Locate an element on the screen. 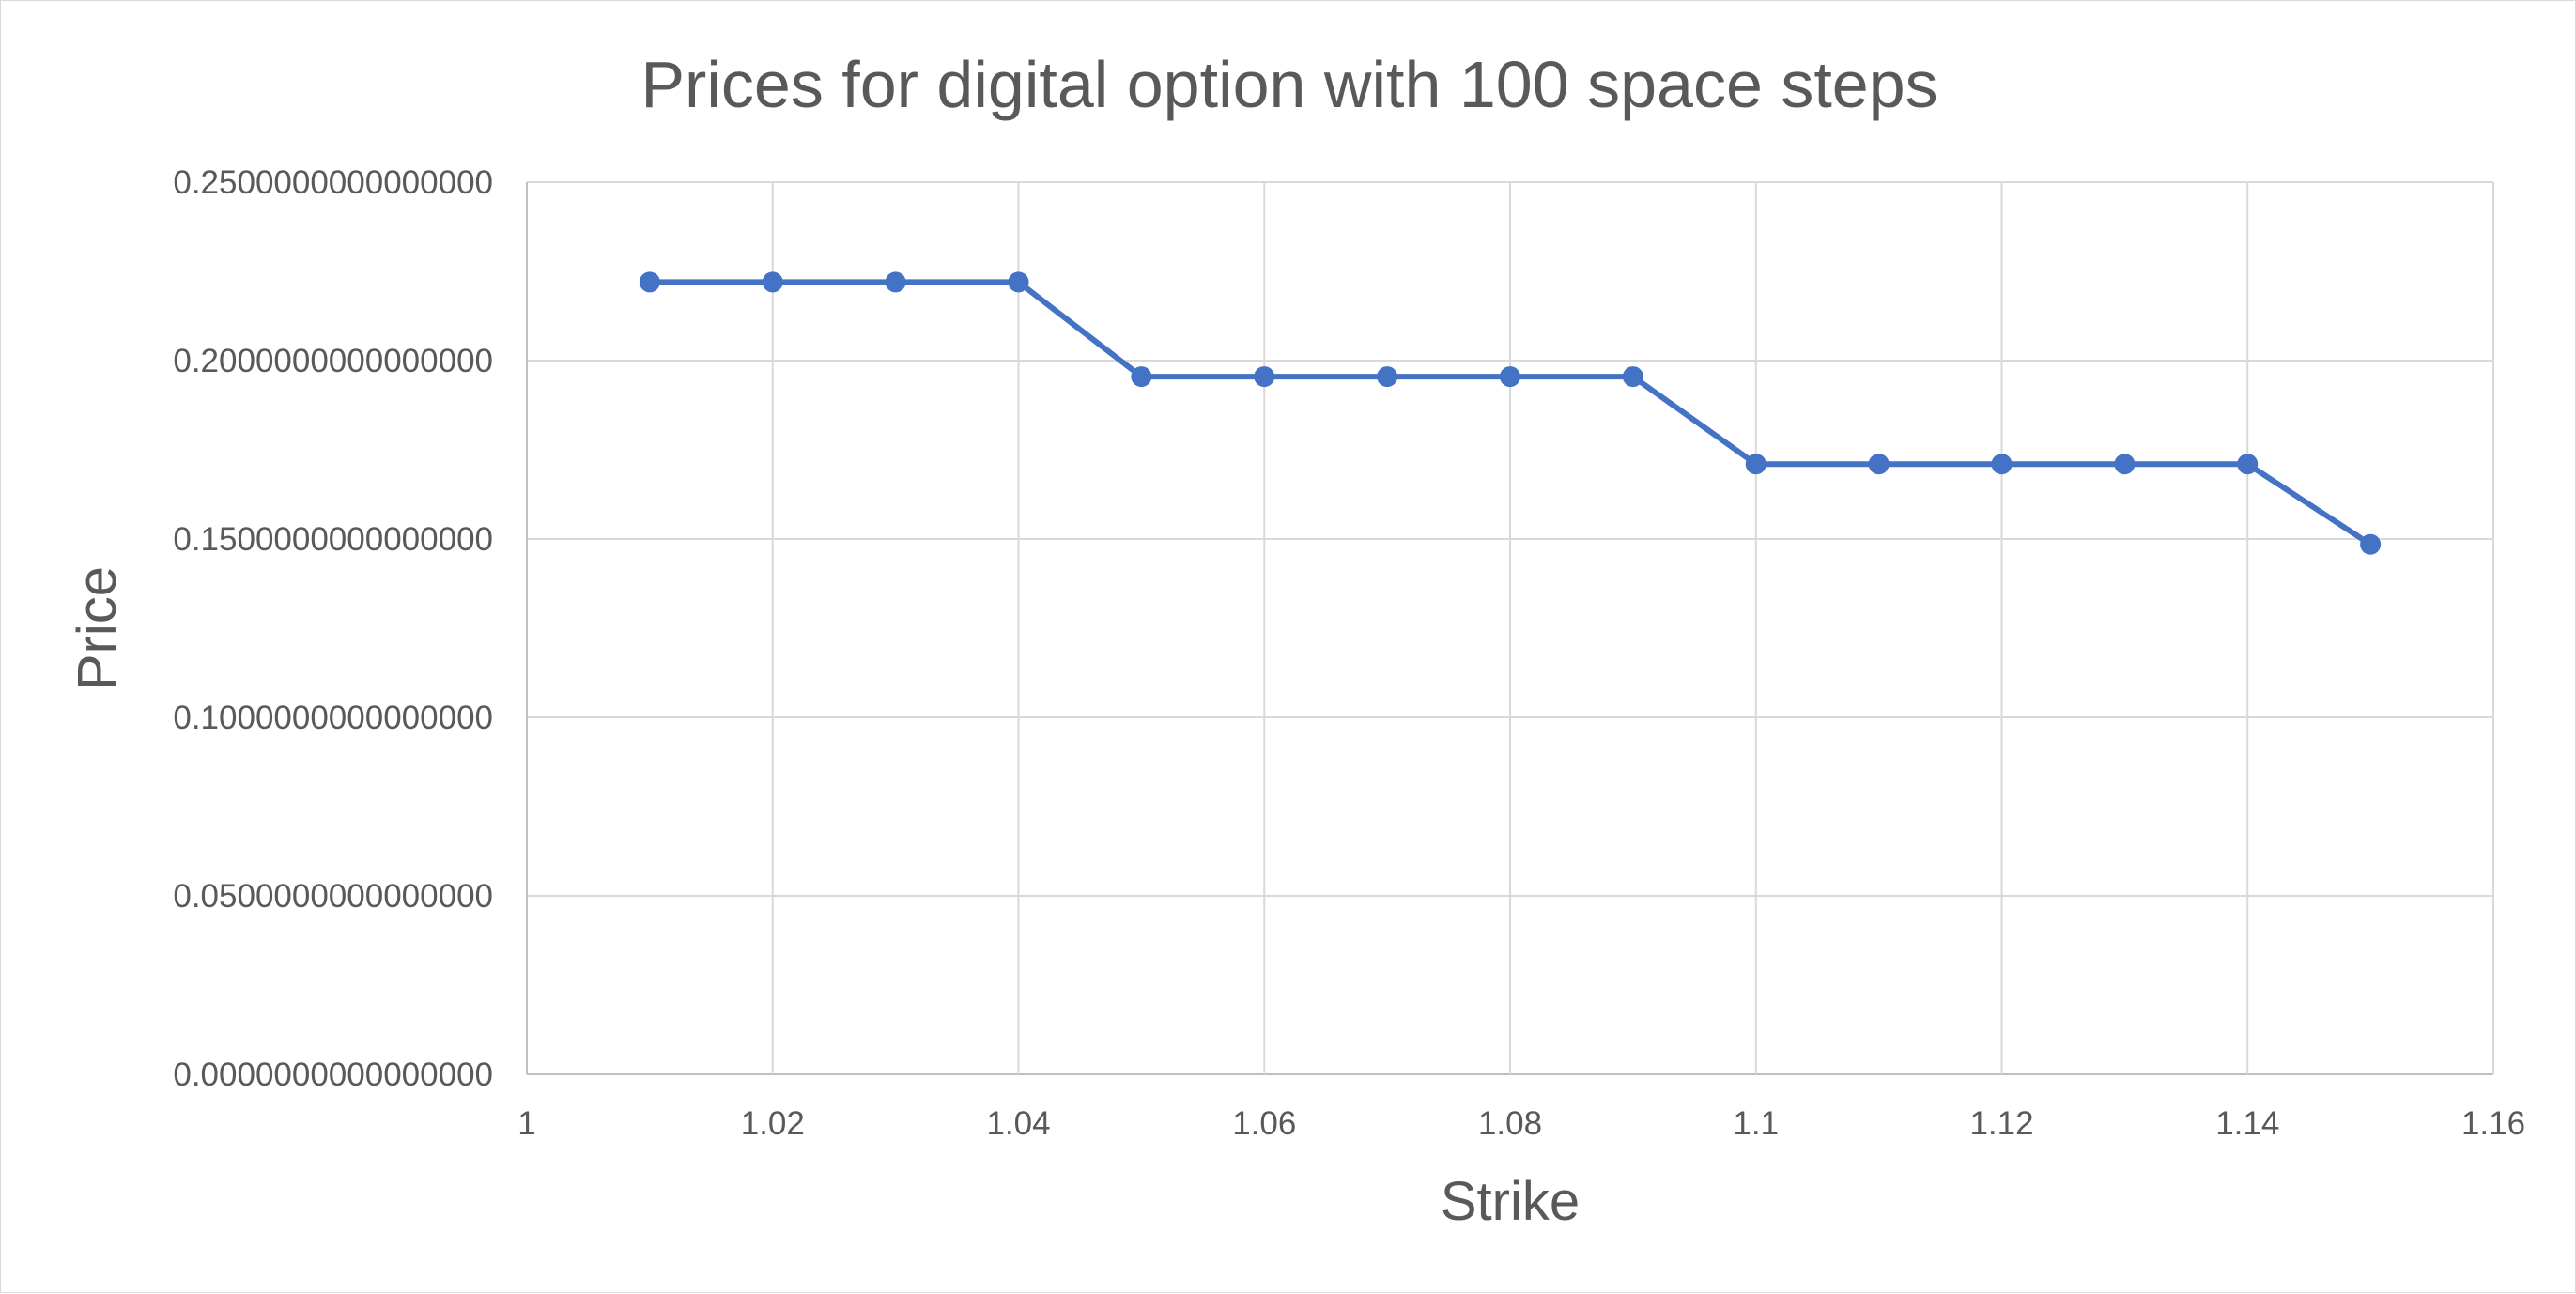  x-tick-label: 1.02 is located at coordinates (773, 1123).